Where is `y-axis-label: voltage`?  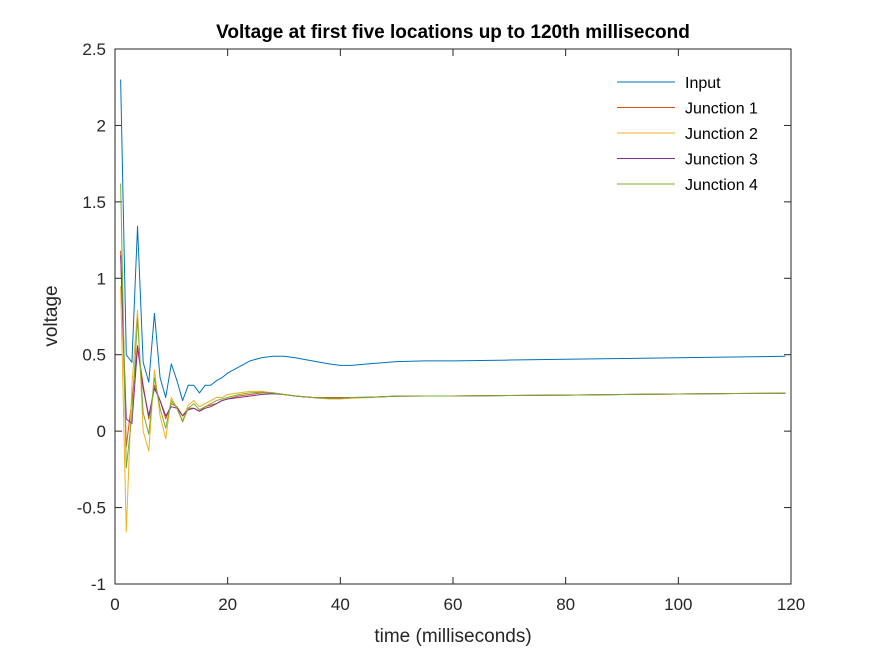
y-axis-label: voltage is located at coordinates (51, 315).